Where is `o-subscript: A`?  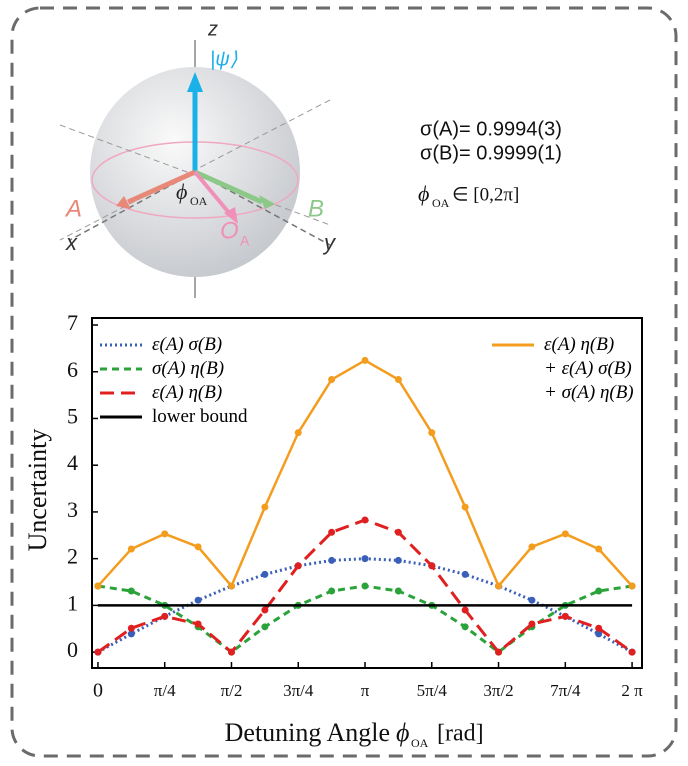
o-subscript: A is located at coordinates (245, 241).